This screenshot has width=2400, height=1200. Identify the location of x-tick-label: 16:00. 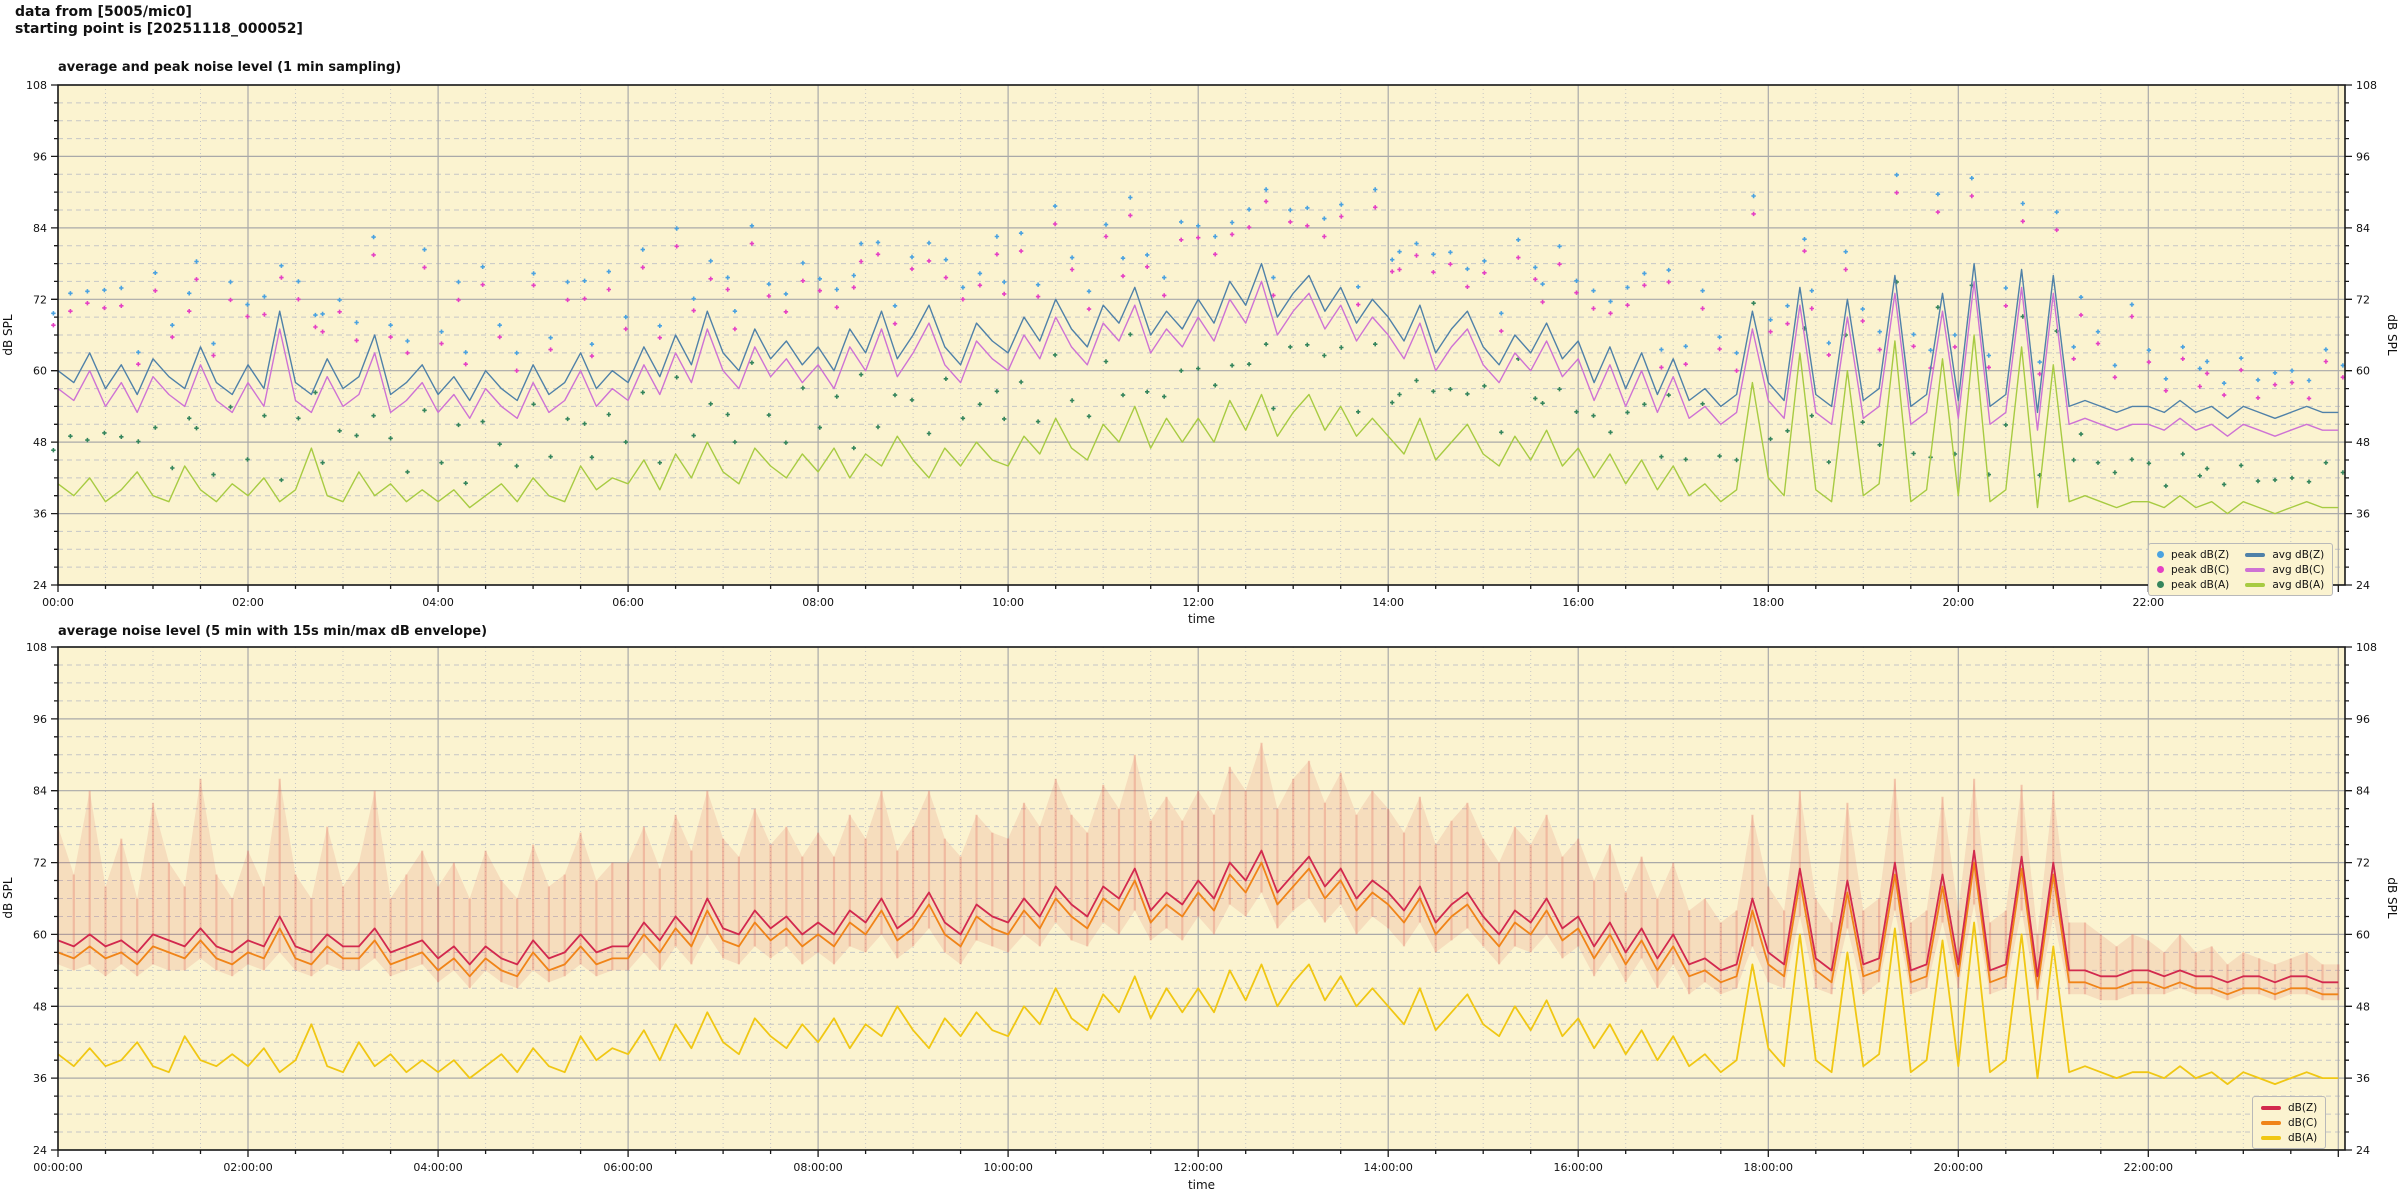
(1578, 602).